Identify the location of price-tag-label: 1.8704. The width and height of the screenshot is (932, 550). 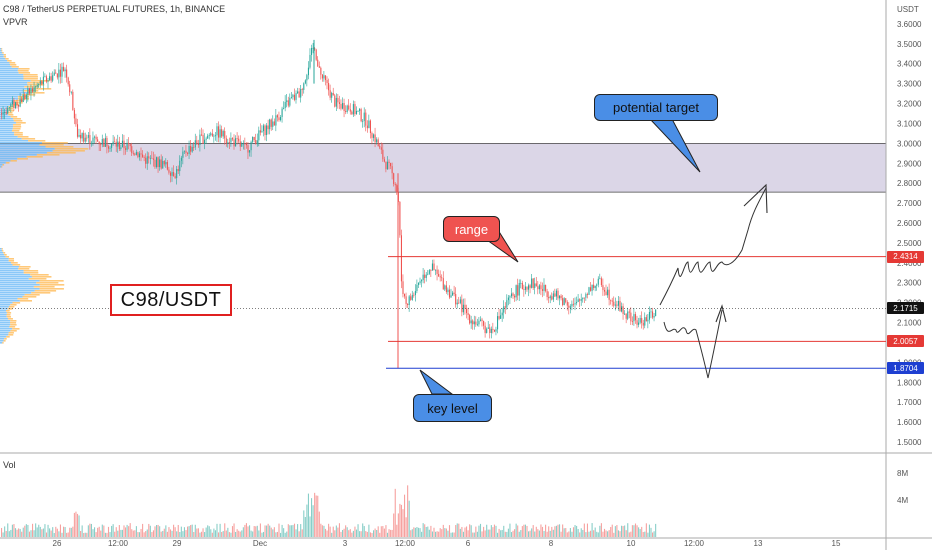
(905, 368).